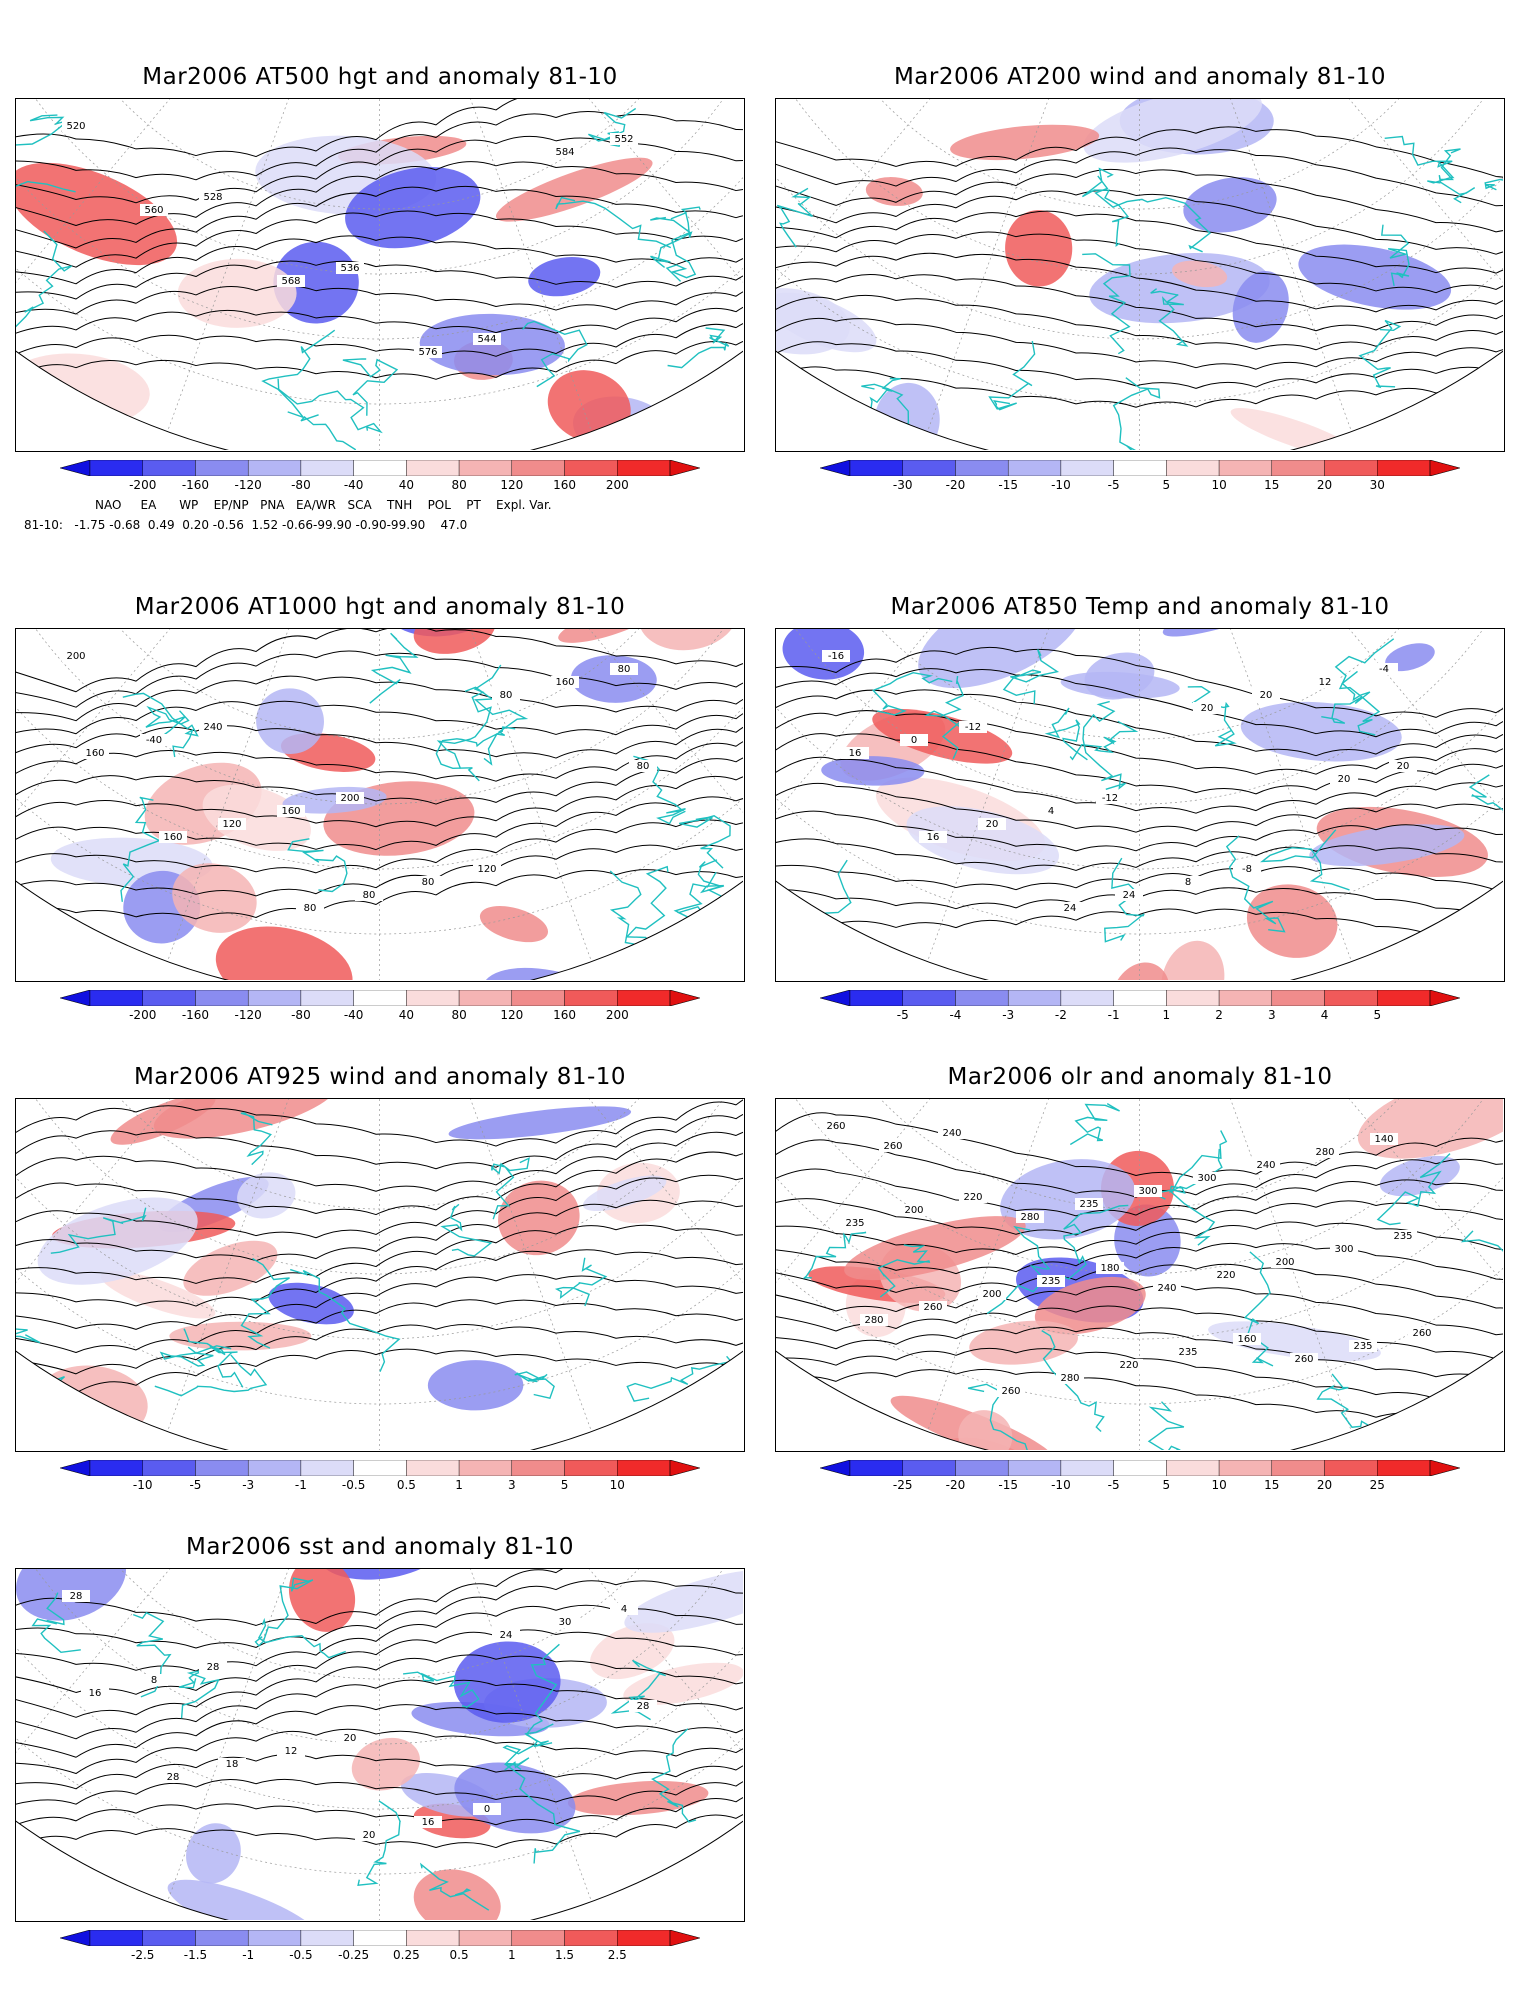 The width and height of the screenshot is (1520, 2000). Describe the element at coordinates (1166, 1288) in the screenshot. I see `contour-label: 240` at that location.